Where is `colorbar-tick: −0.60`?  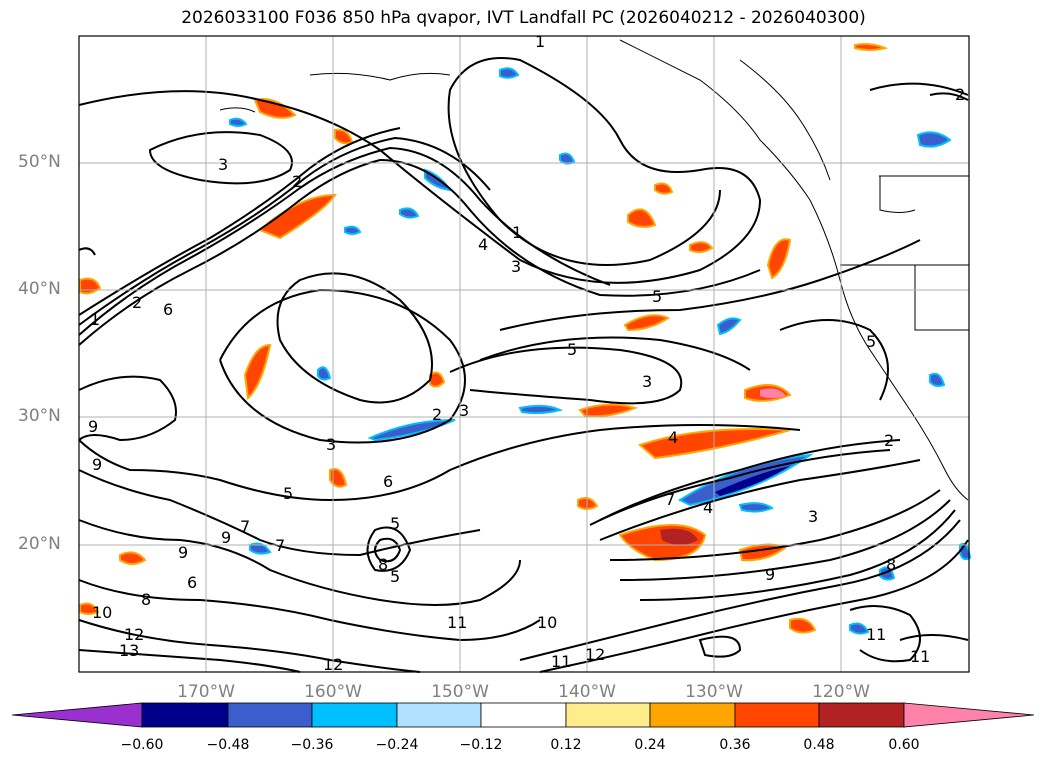 colorbar-tick: −0.60 is located at coordinates (142, 745).